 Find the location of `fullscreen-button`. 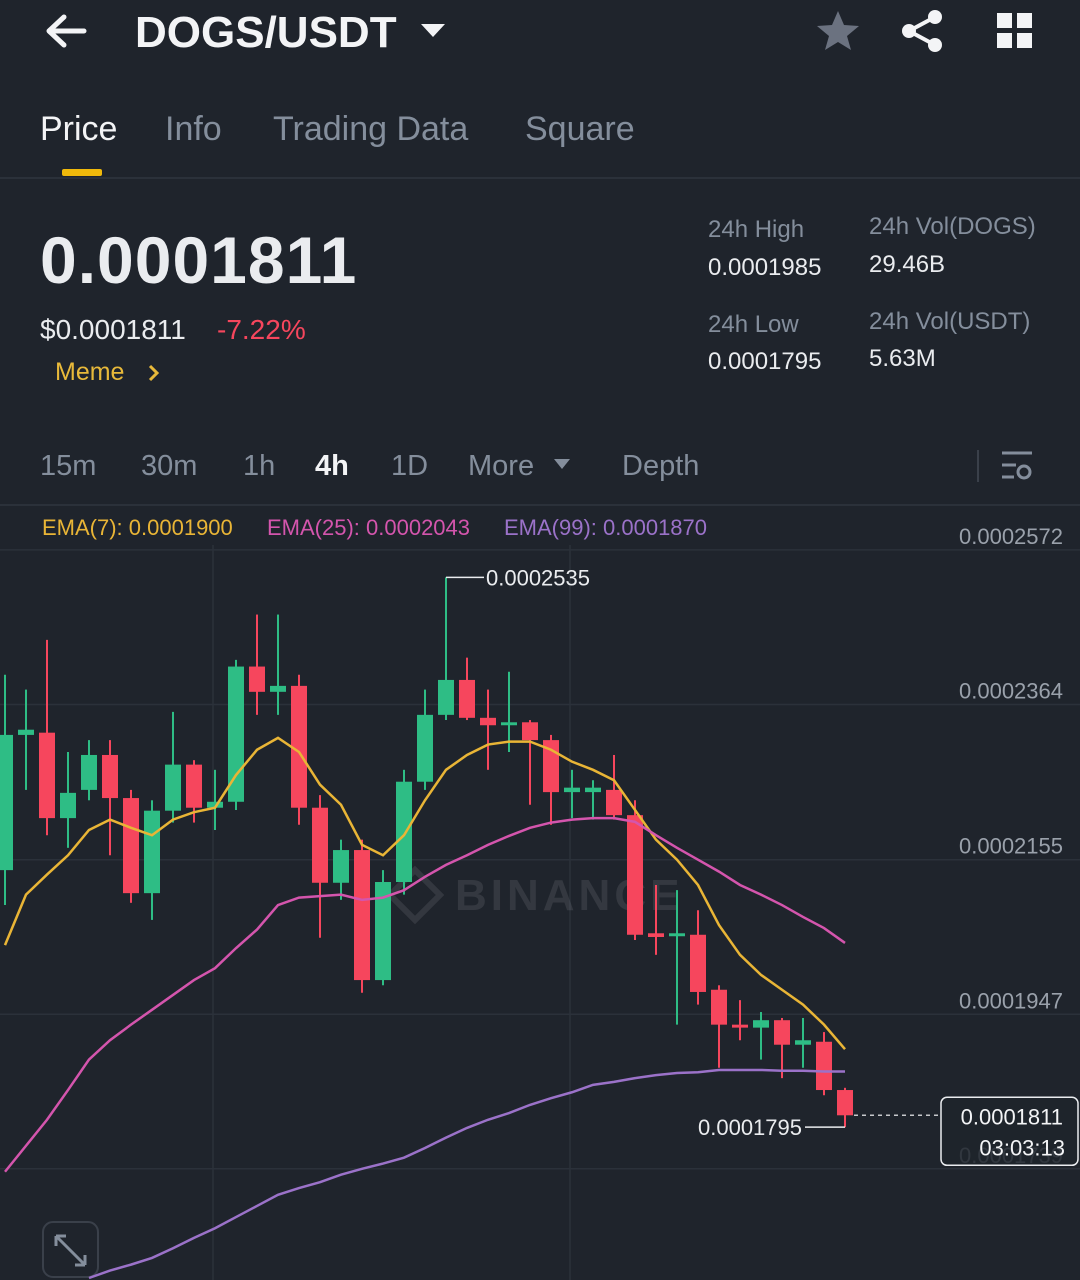

fullscreen-button is located at coordinates (70, 1249).